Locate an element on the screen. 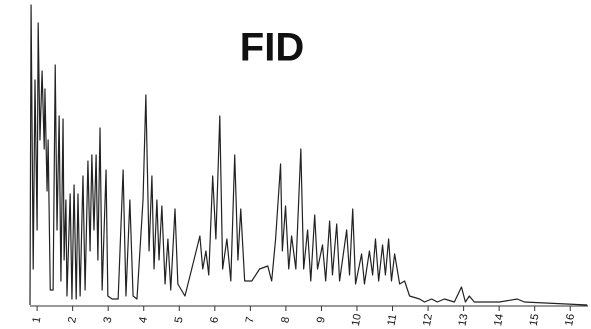 This screenshot has width=591, height=329. x-tick-label: 3 is located at coordinates (108, 320).